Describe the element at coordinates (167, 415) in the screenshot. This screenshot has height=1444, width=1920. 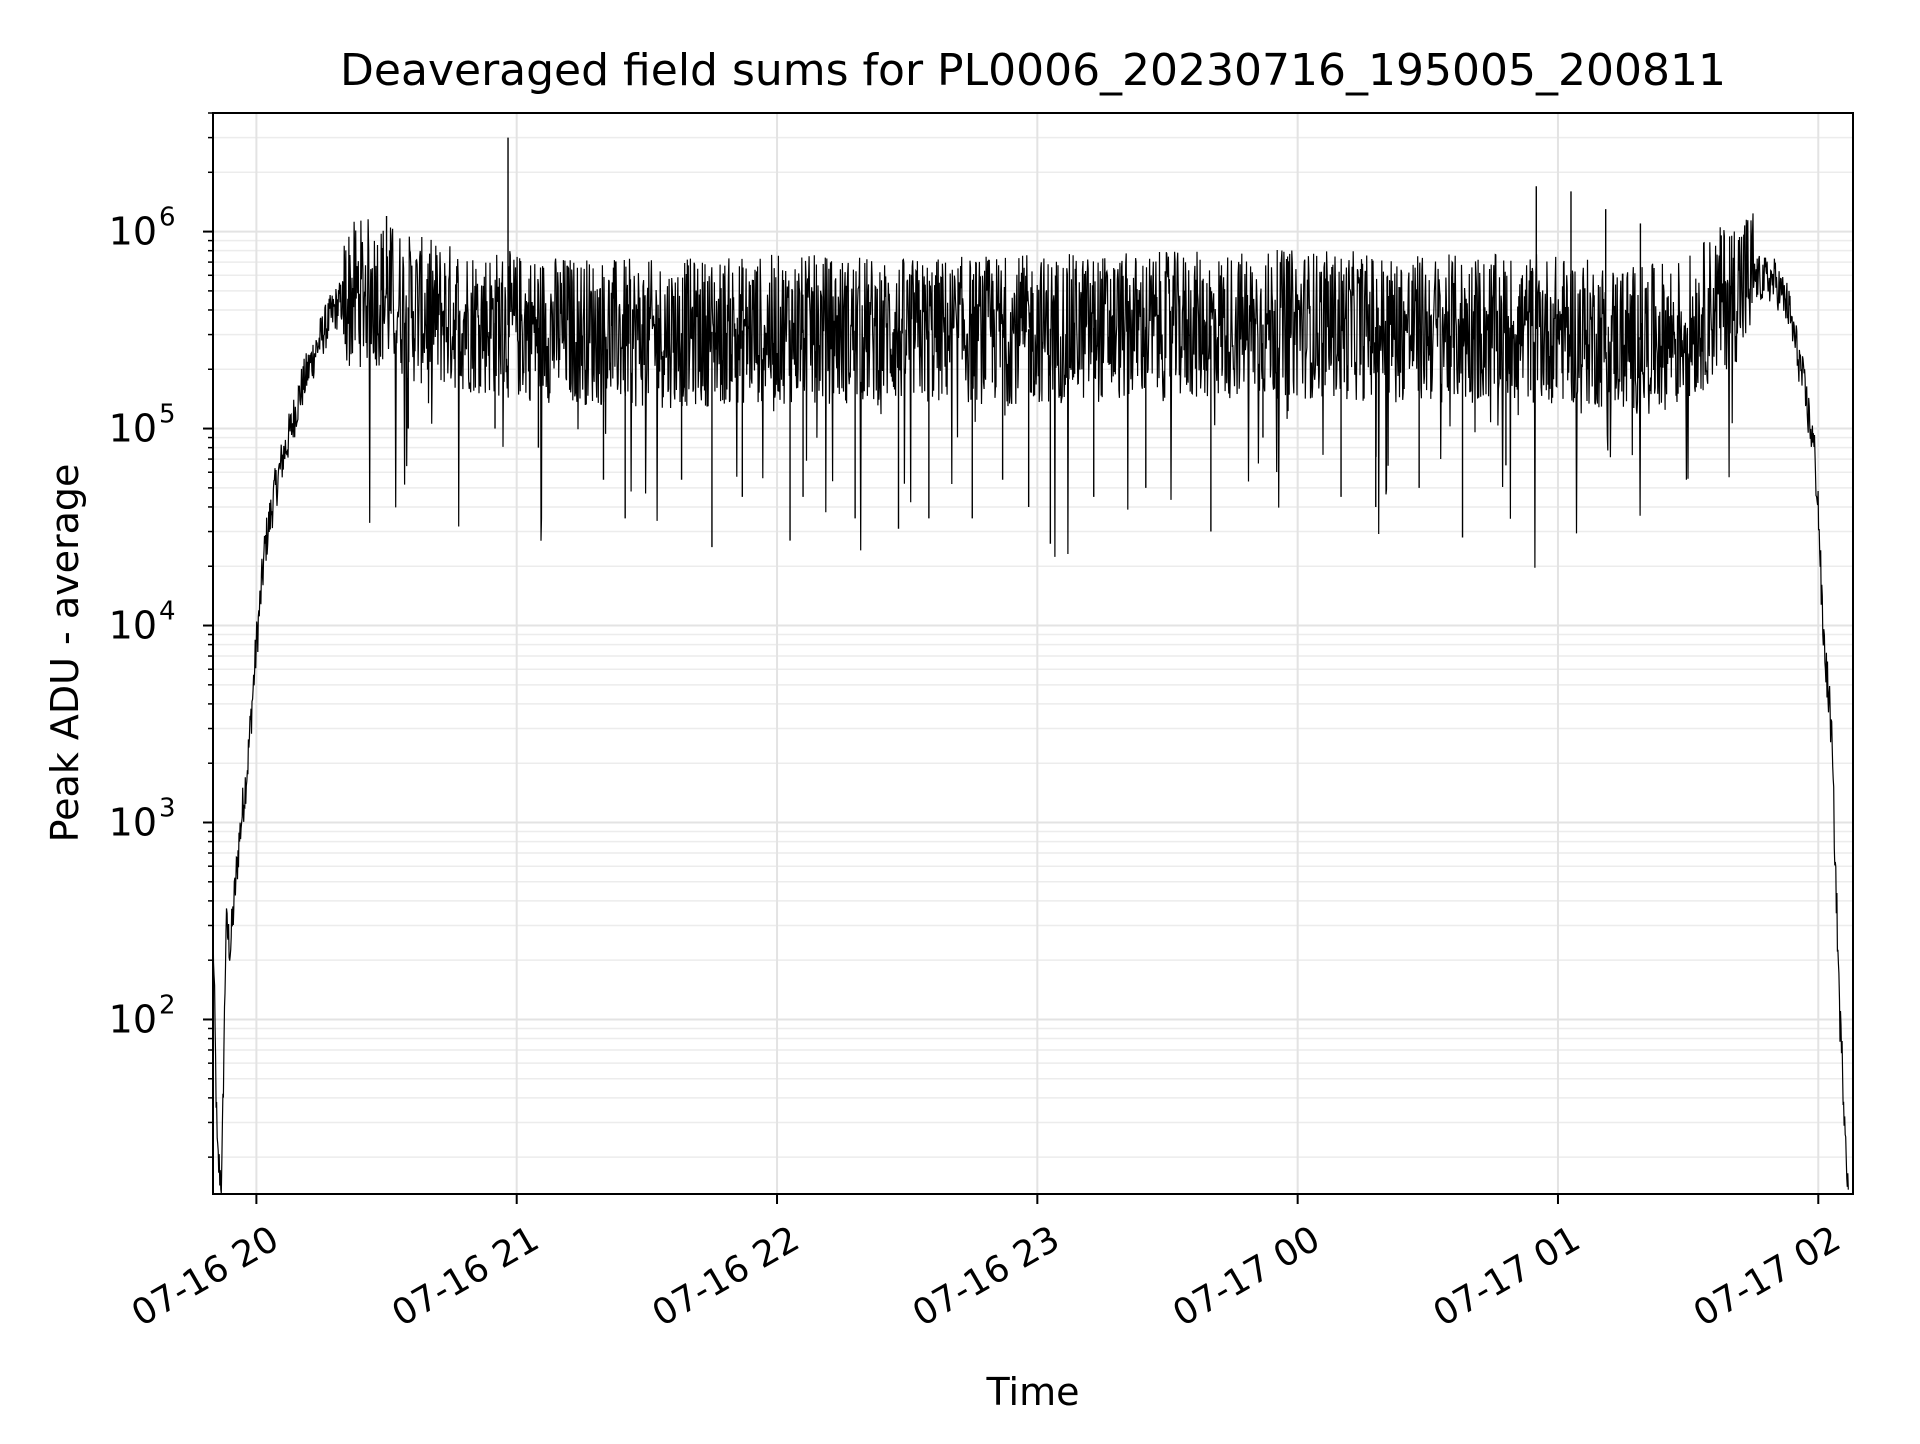
I see `y-tick-exponent: 5` at that location.